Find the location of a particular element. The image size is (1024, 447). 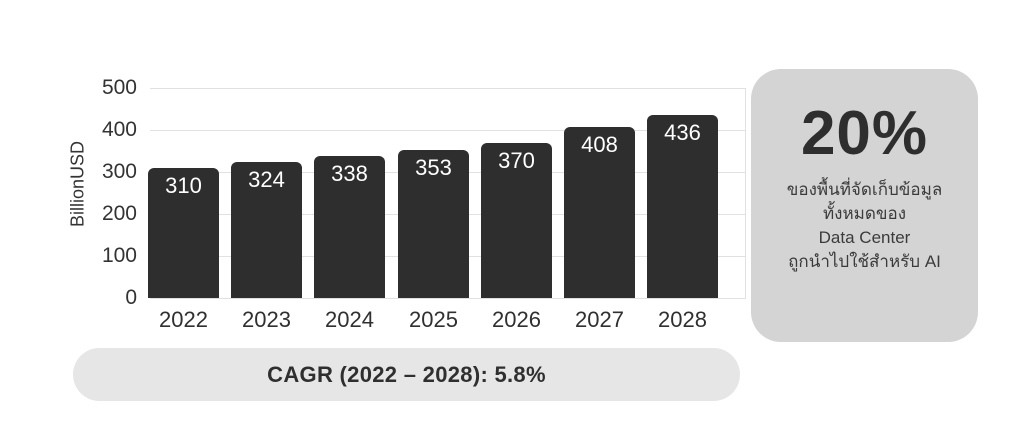

bar-value-label: 353 is located at coordinates (433, 167).